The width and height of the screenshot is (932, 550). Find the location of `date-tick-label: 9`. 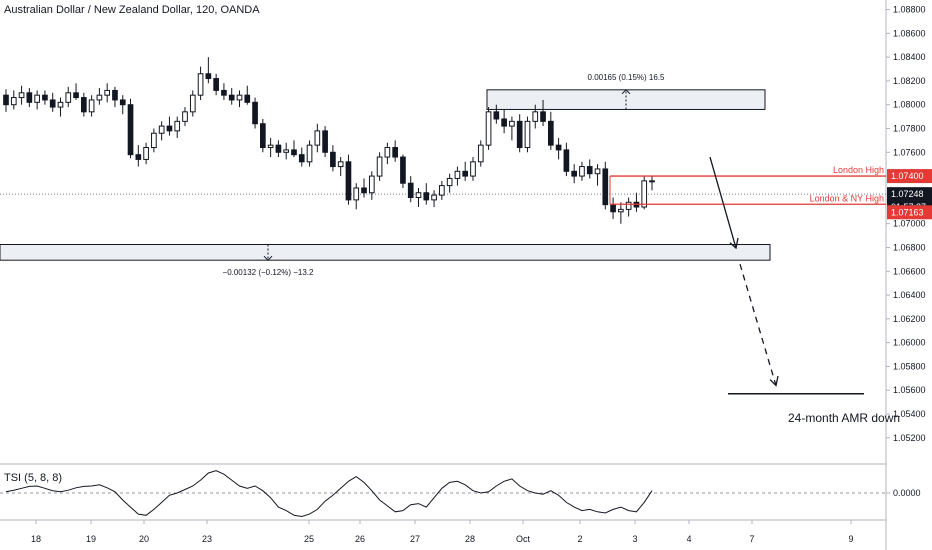

date-tick-label: 9 is located at coordinates (850, 539).